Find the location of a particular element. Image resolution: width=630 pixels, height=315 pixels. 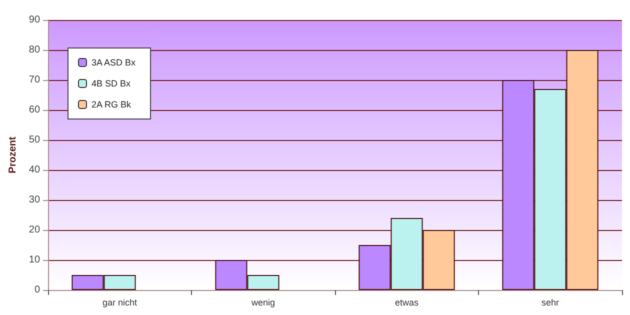

y-tick-label: 20 is located at coordinates (34, 230).